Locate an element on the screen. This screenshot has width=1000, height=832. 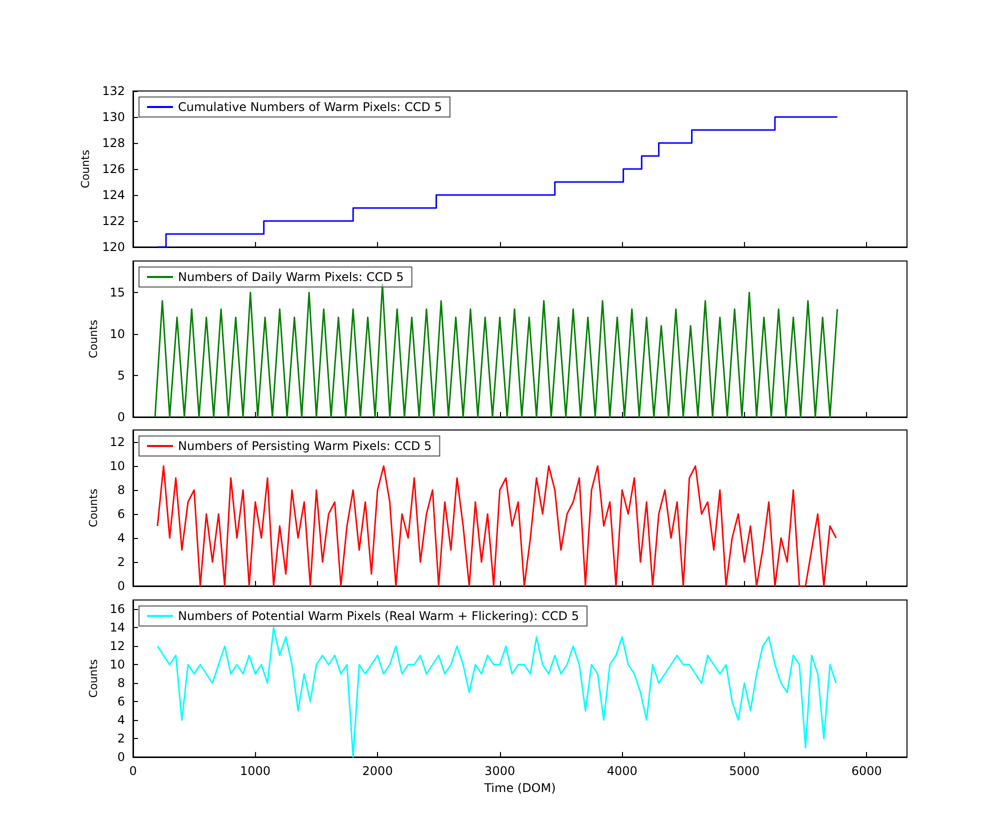
legend-label: Cumulative Numbers of Warm Pixels: CCD 5 is located at coordinates (310, 107).